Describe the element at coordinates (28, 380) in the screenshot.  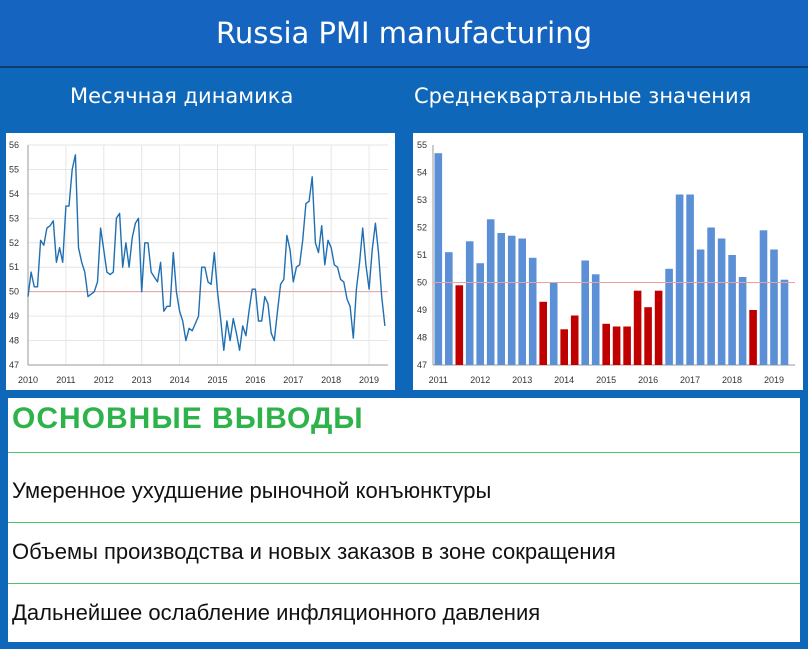
I see `x-tick-label: 2010` at that location.